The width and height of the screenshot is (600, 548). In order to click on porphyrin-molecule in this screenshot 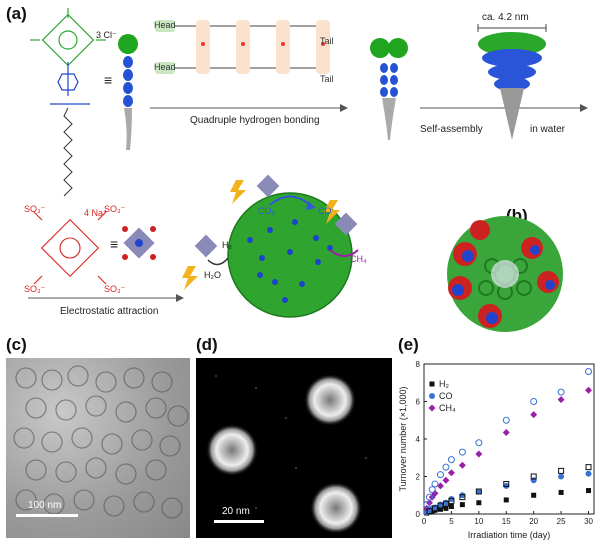, I will do `click(68, 36)`.